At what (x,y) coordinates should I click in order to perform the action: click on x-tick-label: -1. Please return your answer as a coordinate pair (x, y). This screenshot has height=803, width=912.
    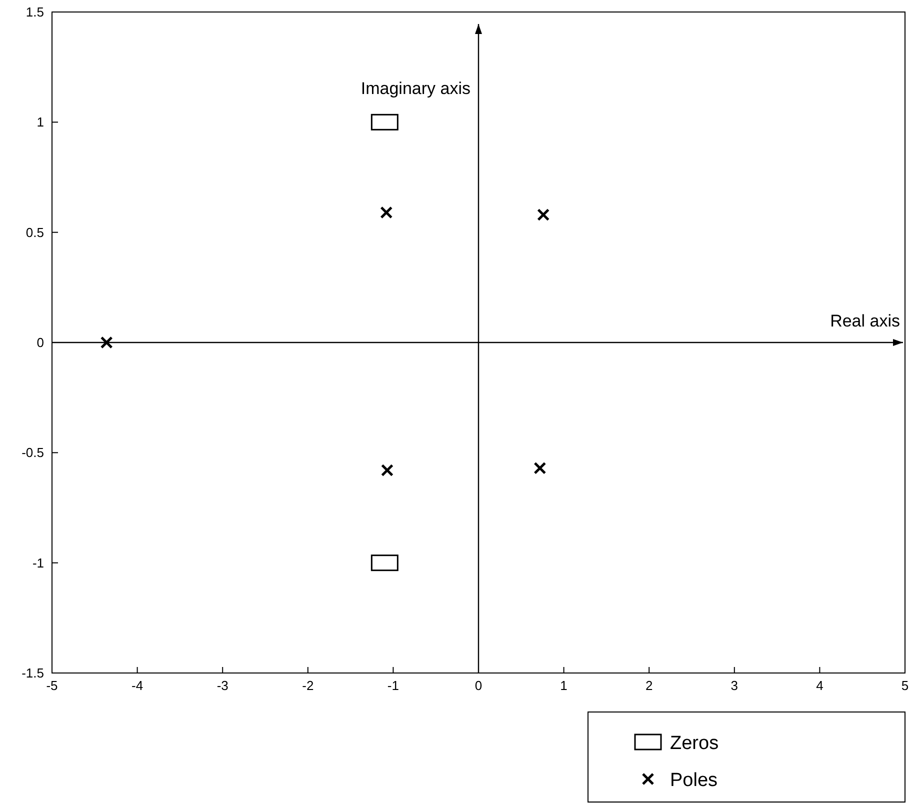
    Looking at the image, I should click on (393, 685).